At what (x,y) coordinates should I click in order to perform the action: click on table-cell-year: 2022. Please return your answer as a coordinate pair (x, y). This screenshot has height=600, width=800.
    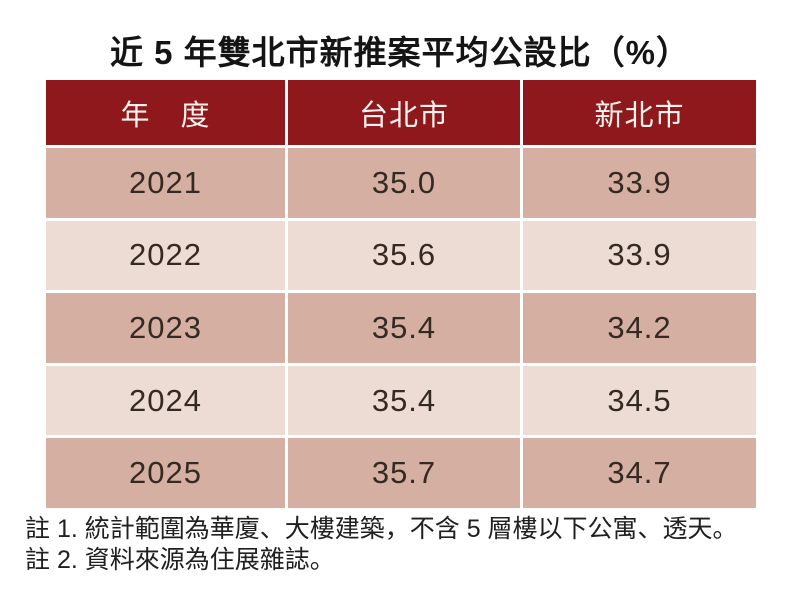
    Looking at the image, I should click on (165, 255).